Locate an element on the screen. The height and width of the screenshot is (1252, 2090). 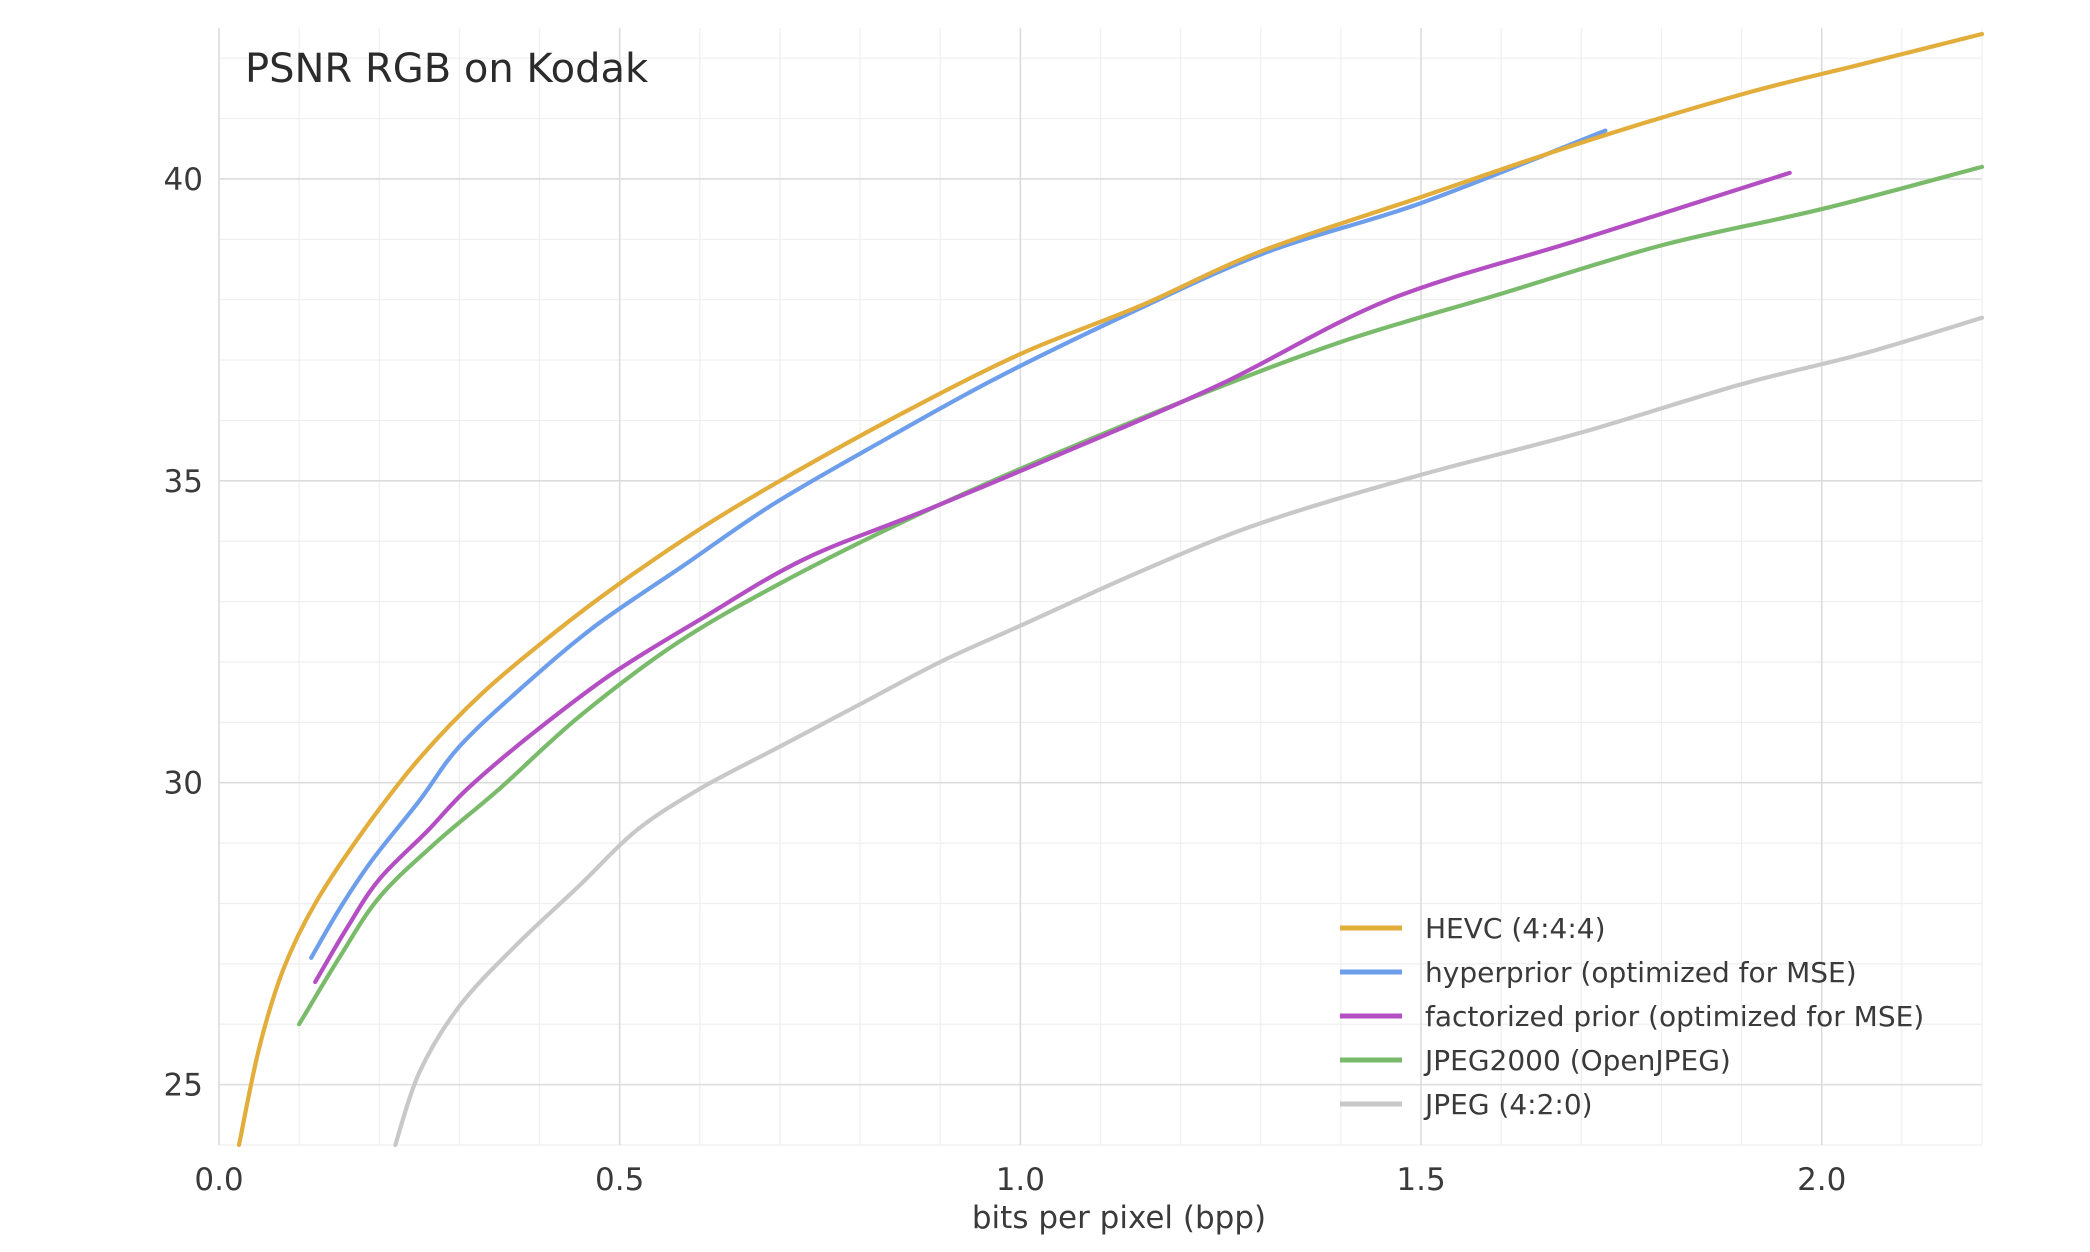
legend-label-hevc-4-4-4: HEVC (4:4:4) is located at coordinates (1515, 928).